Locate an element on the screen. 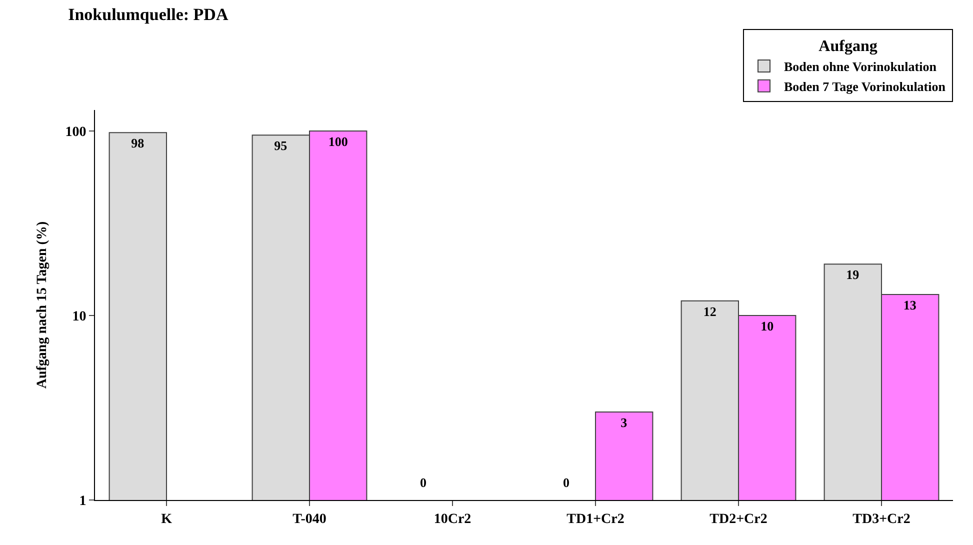  legend-label: Boden ohne Vorinokulation is located at coordinates (861, 66).